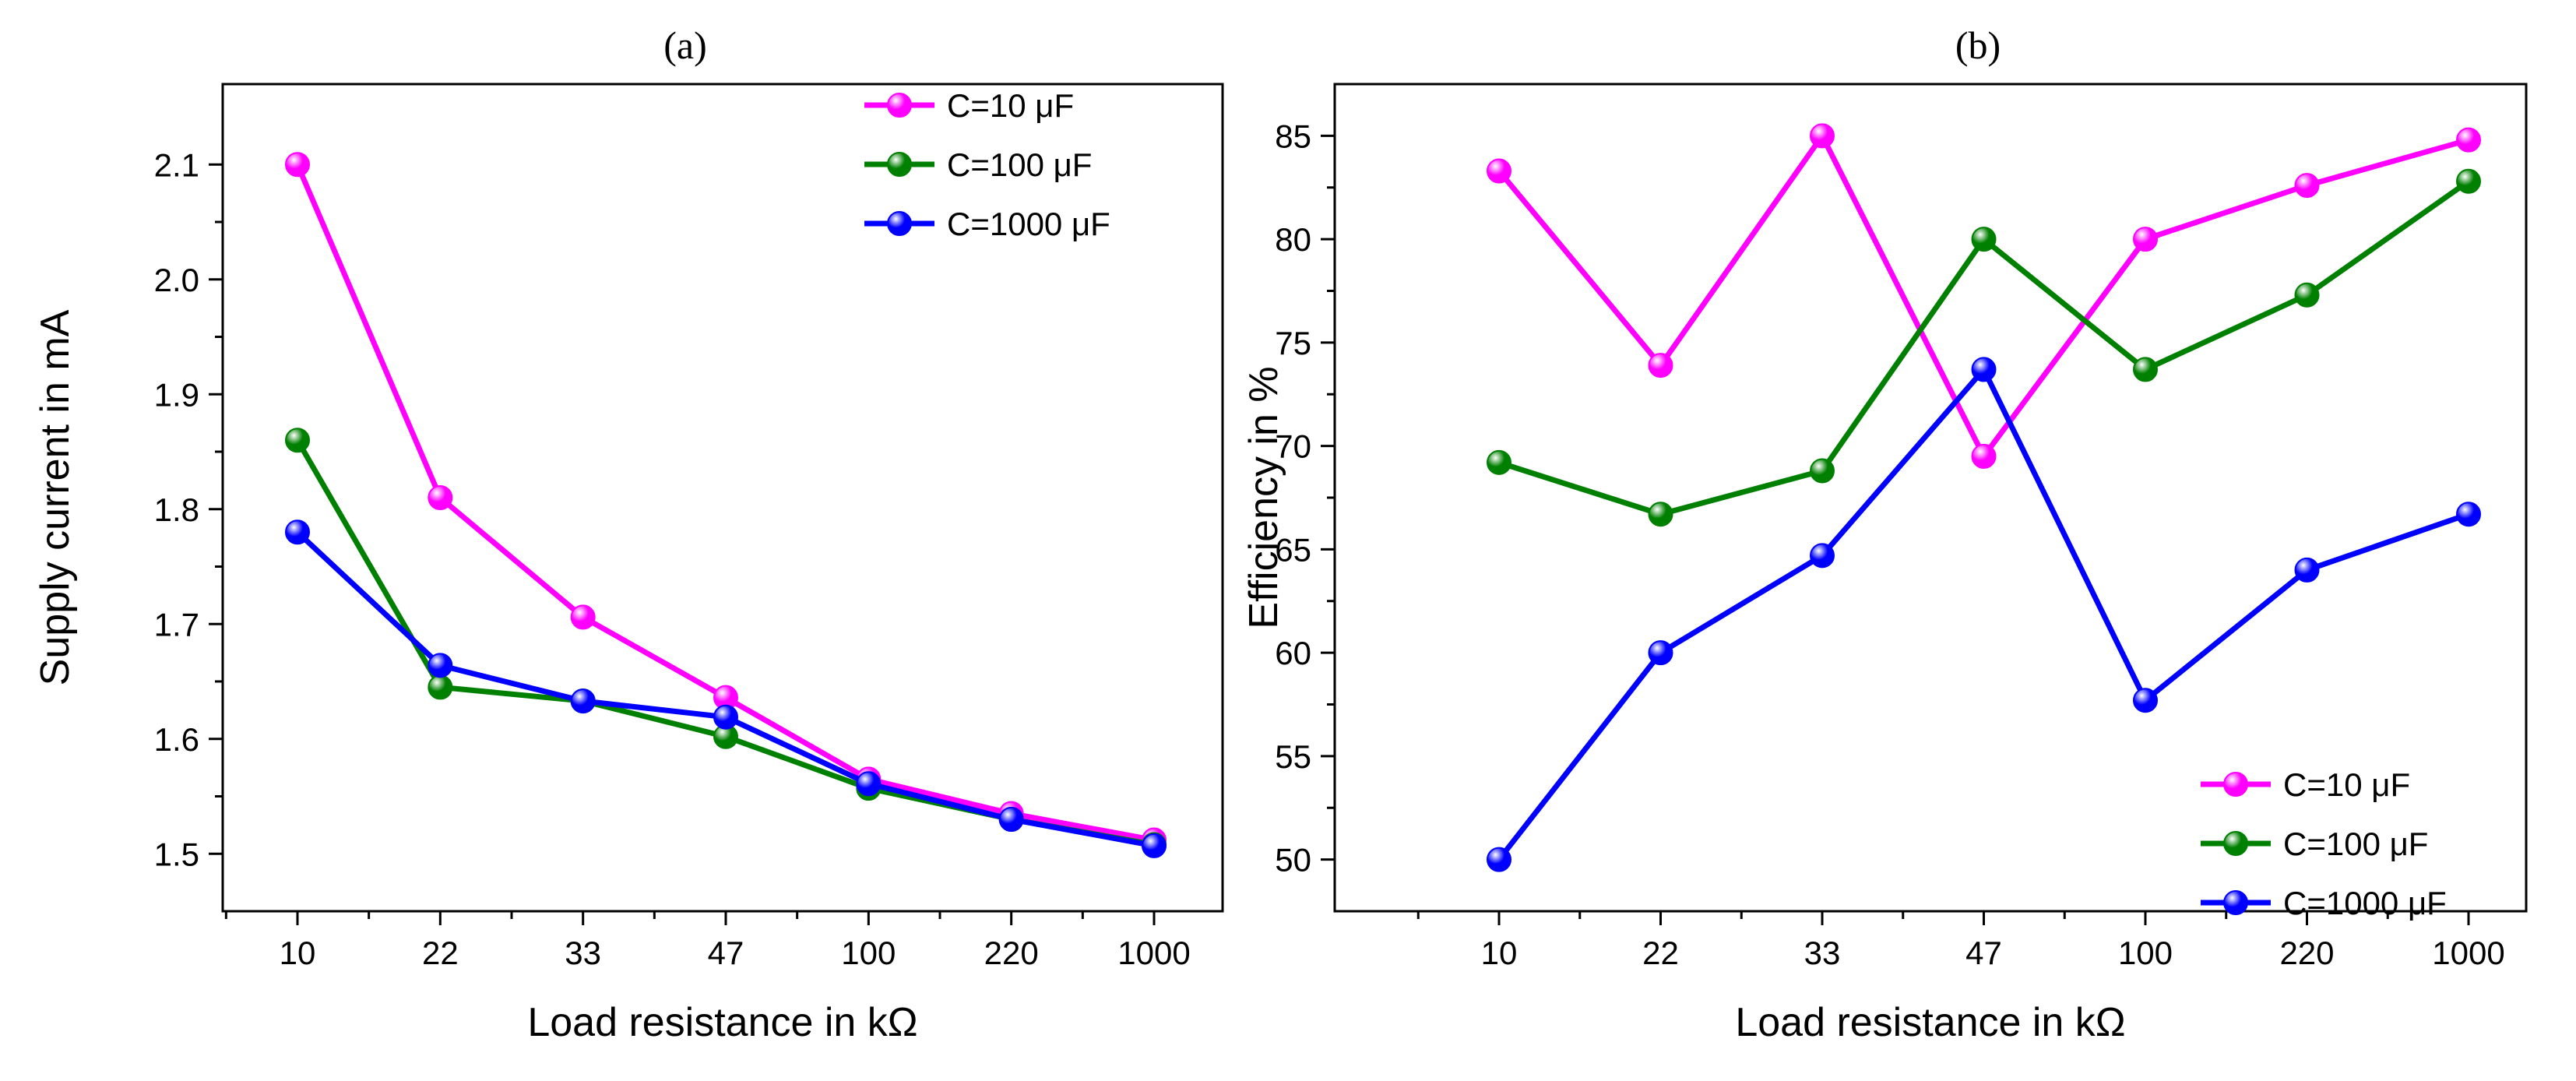 The width and height of the screenshot is (2576, 1081). I want to click on y-tick-label: 60, so click(1293, 653).